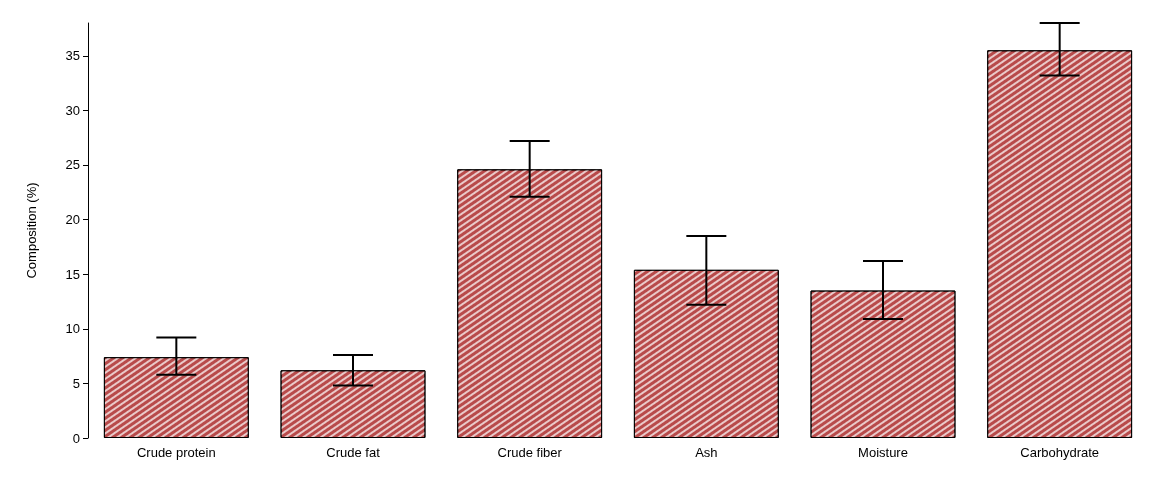 Image resolution: width=1168 pixels, height=487 pixels. What do you see at coordinates (76, 383) in the screenshot?
I see `y-tick-label: 5` at bounding box center [76, 383].